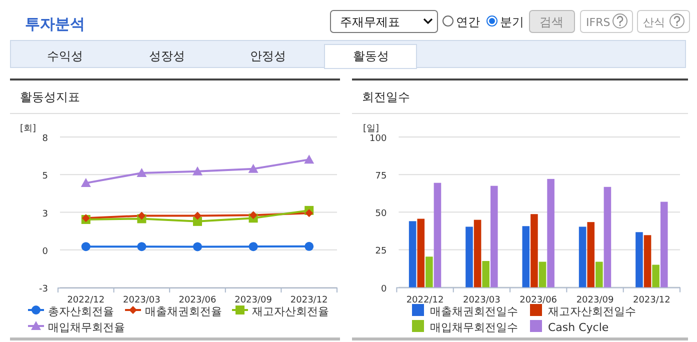 The width and height of the screenshot is (697, 342). What do you see at coordinates (381, 177) in the screenshot?
I see `y-tick-label: 75` at bounding box center [381, 177].